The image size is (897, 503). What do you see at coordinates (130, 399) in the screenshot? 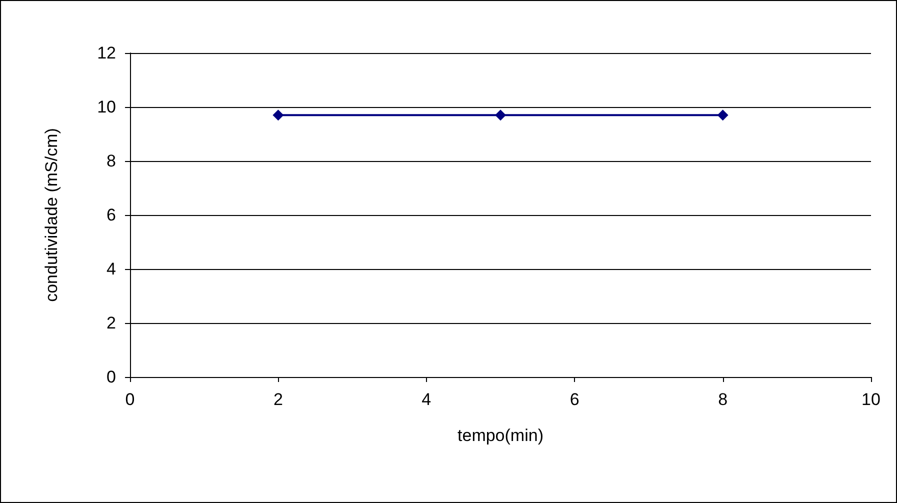
I see `x-tick-label: 0` at bounding box center [130, 399].